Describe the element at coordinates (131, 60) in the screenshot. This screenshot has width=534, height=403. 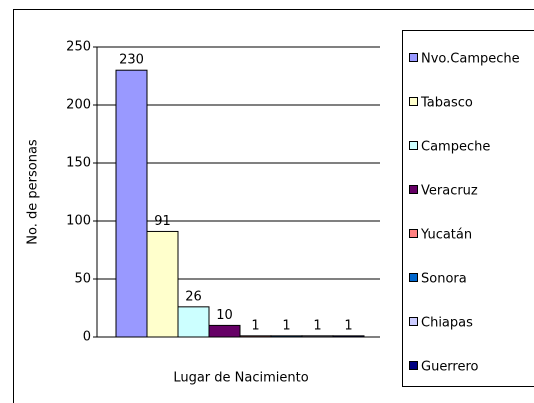
I see `data-label: 230` at that location.